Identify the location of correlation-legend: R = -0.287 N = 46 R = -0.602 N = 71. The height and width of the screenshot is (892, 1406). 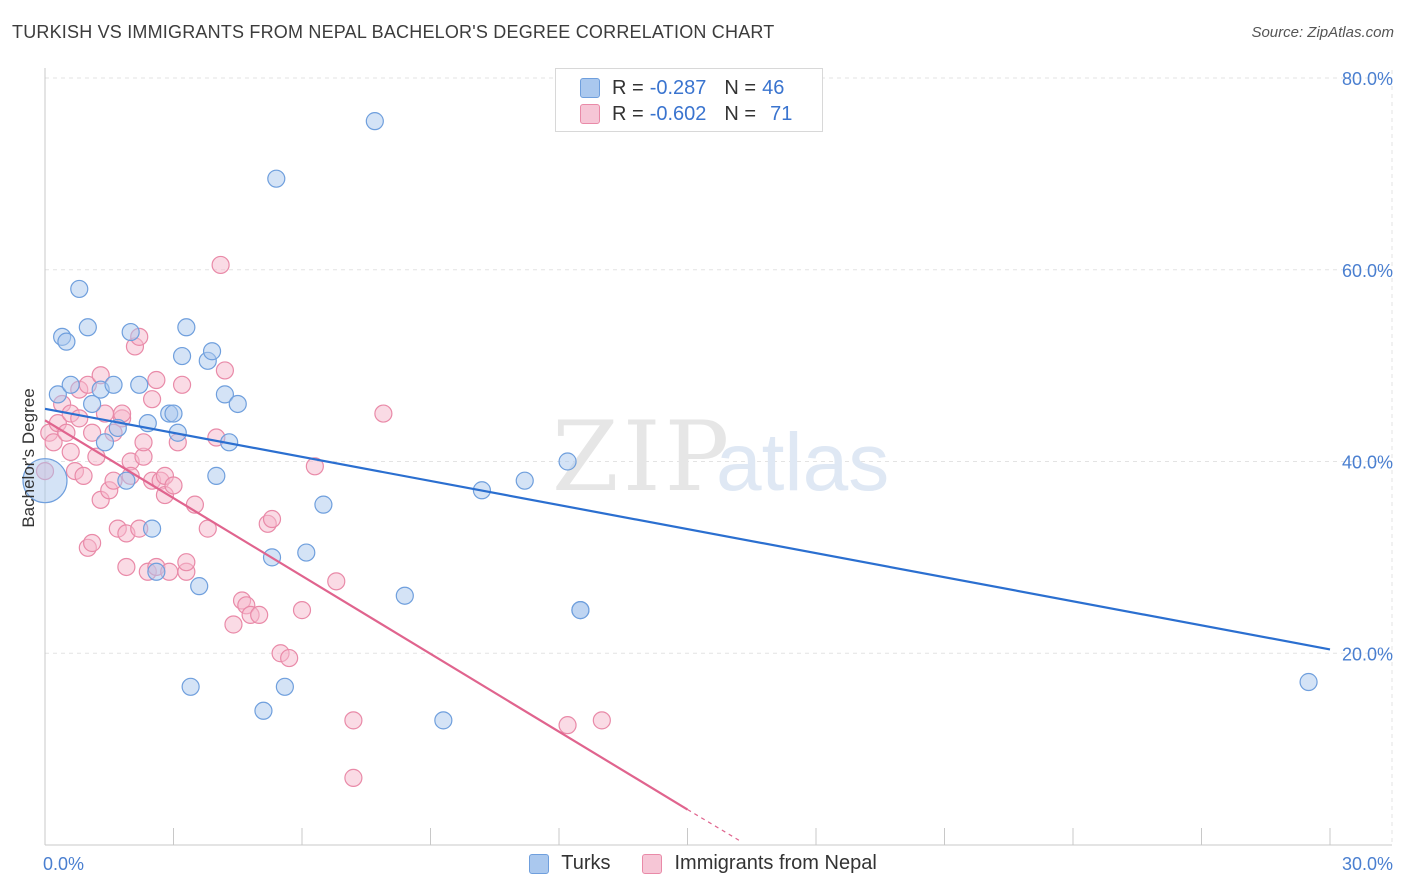
(689, 100).